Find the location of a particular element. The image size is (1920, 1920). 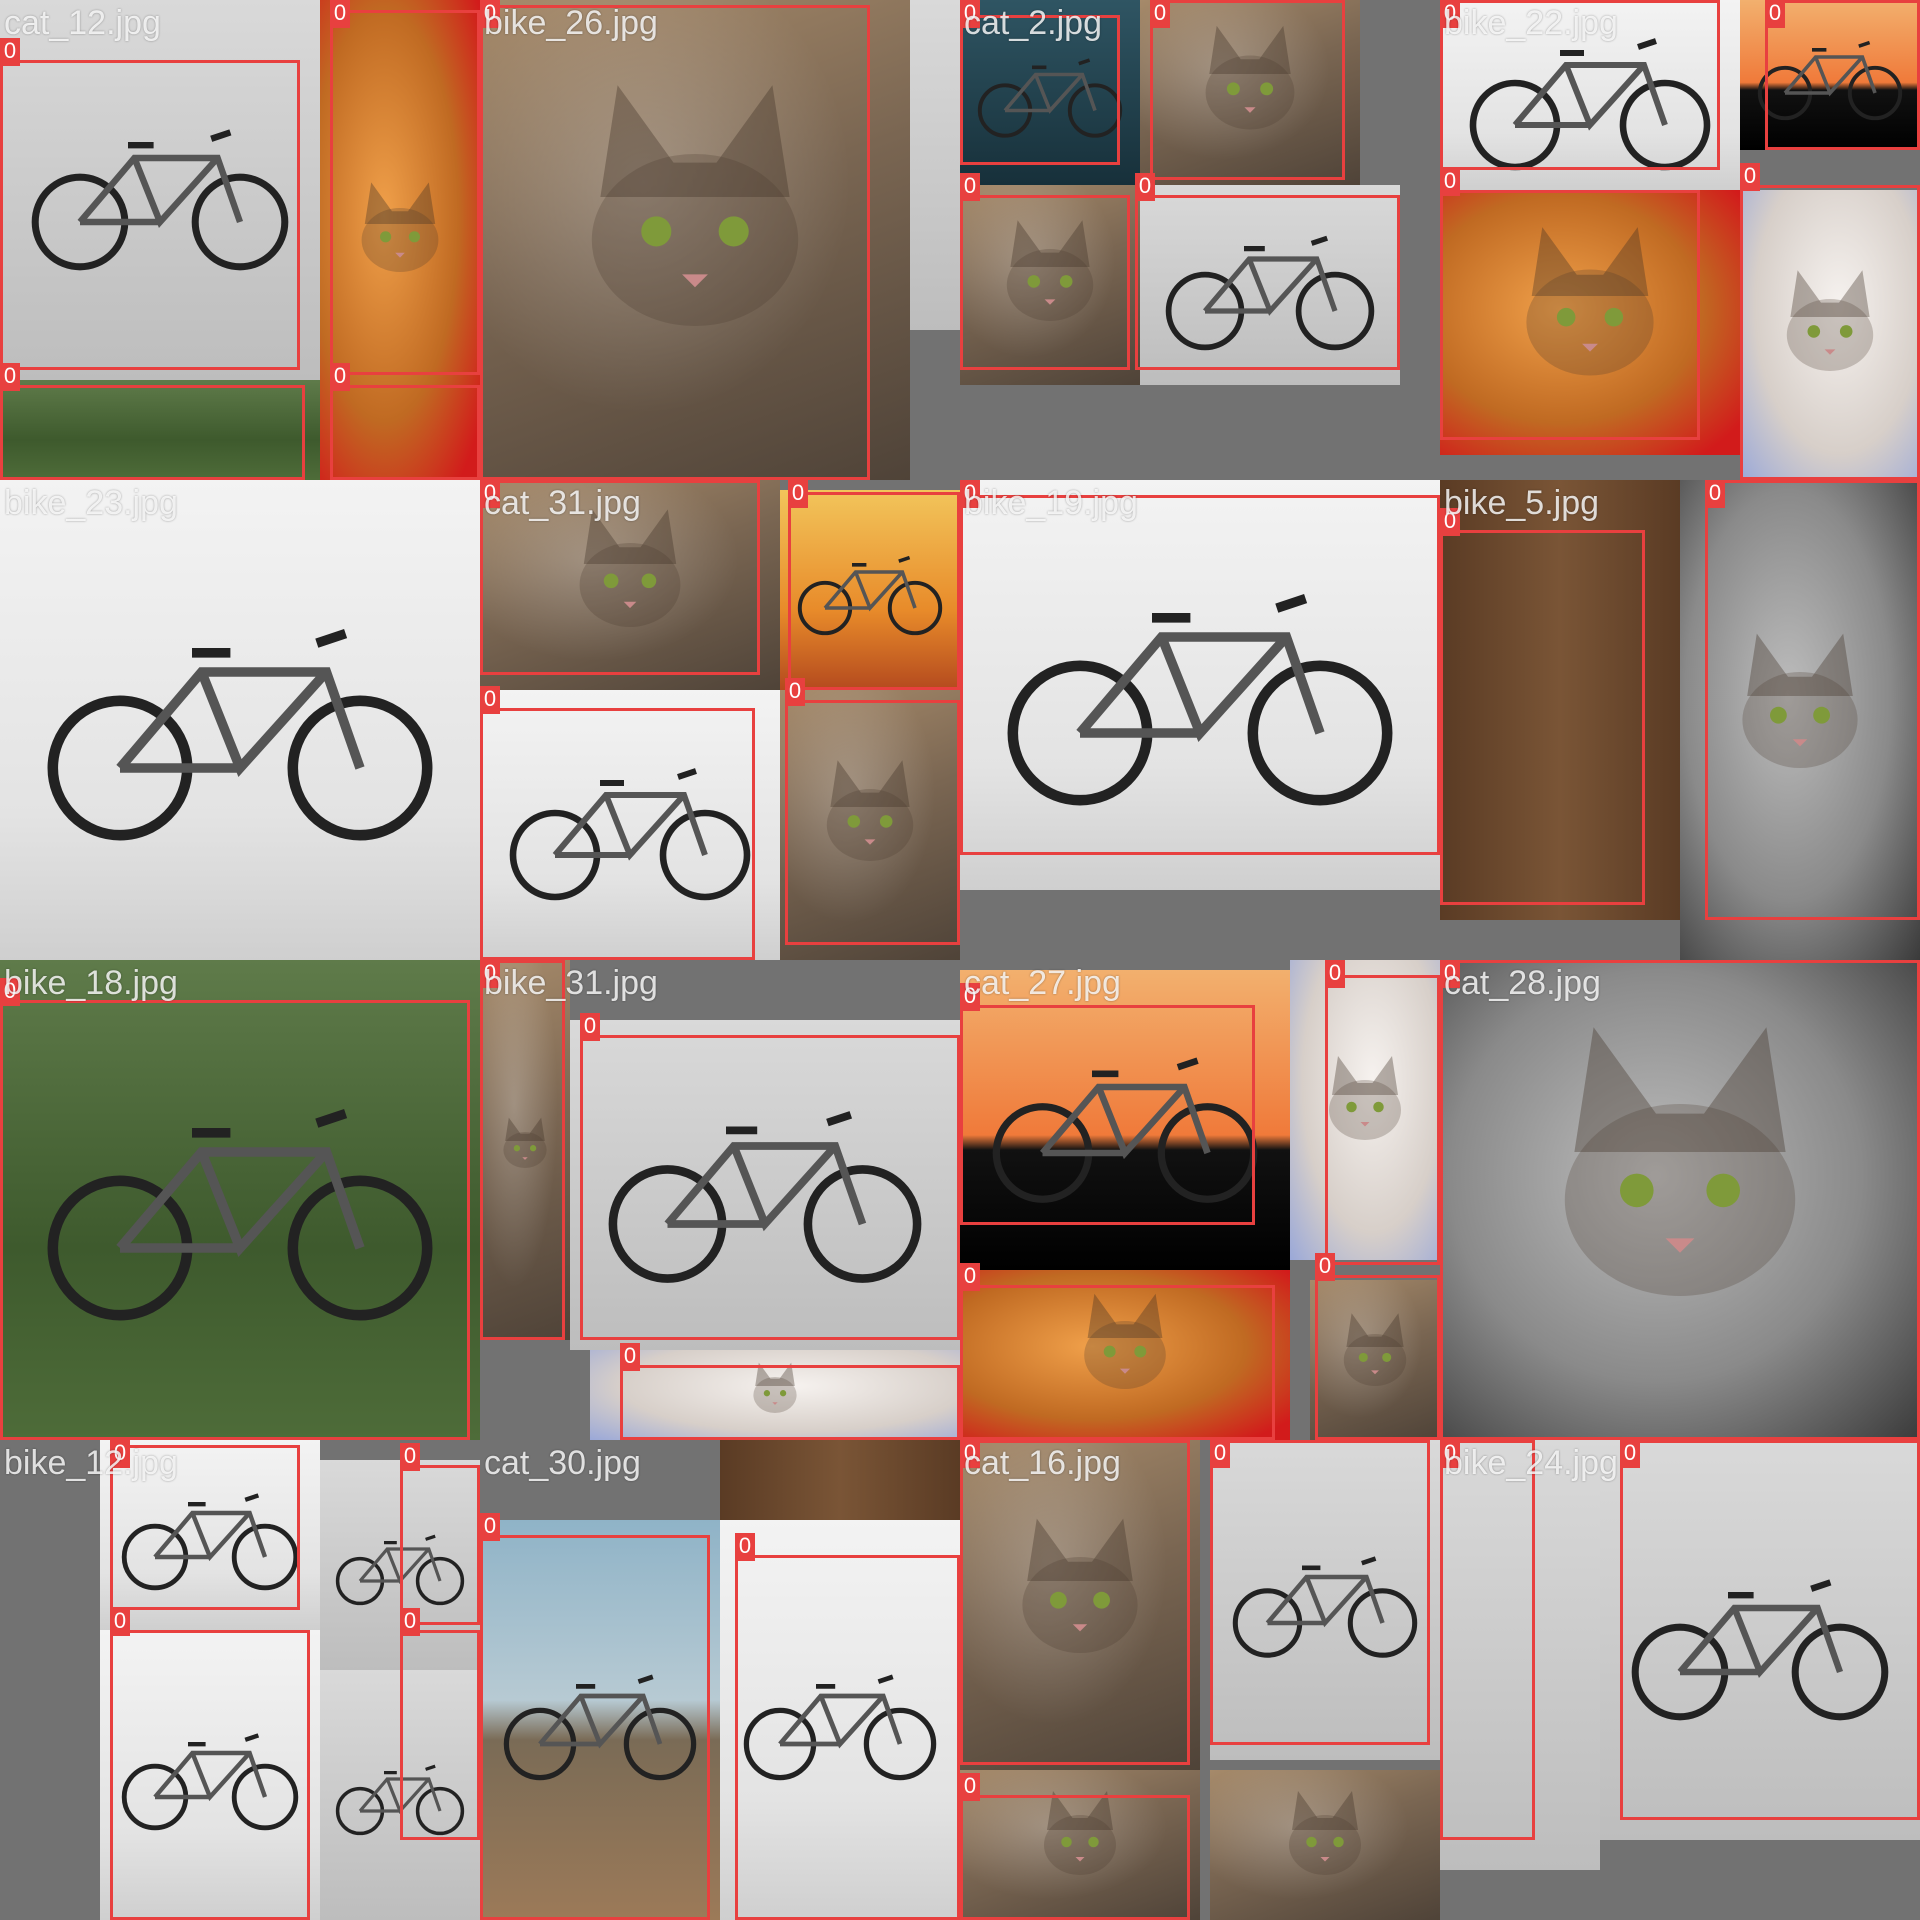

mosaic-tile: 0 bike_19.jpg is located at coordinates (1200, 720).